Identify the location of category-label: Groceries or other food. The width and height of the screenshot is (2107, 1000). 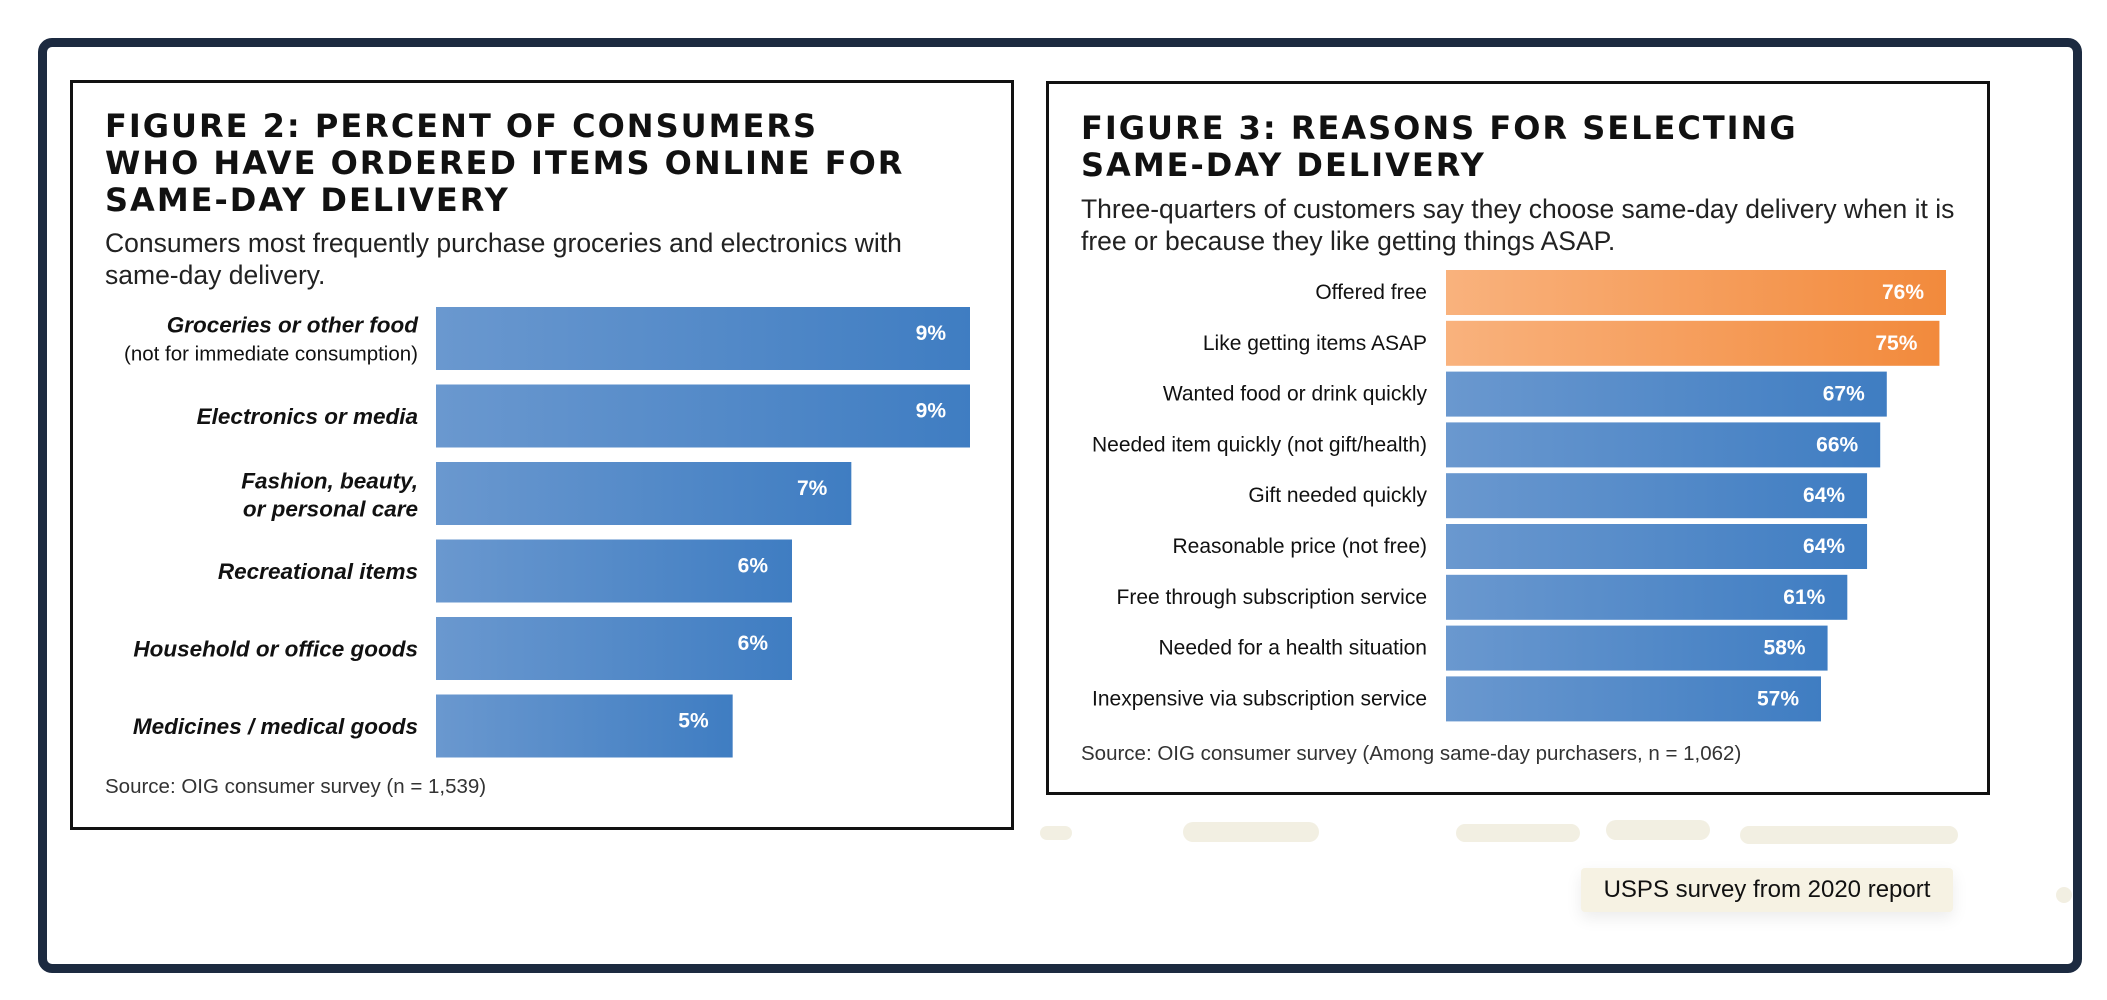
(293, 325).